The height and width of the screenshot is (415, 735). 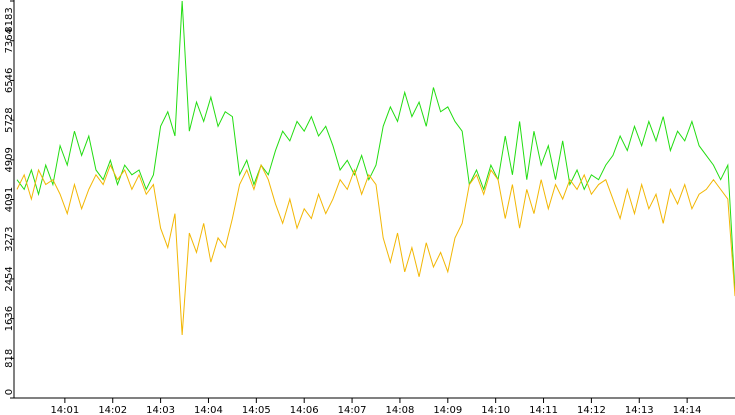 I want to click on y-tick-label: 2454, so click(x=9, y=278).